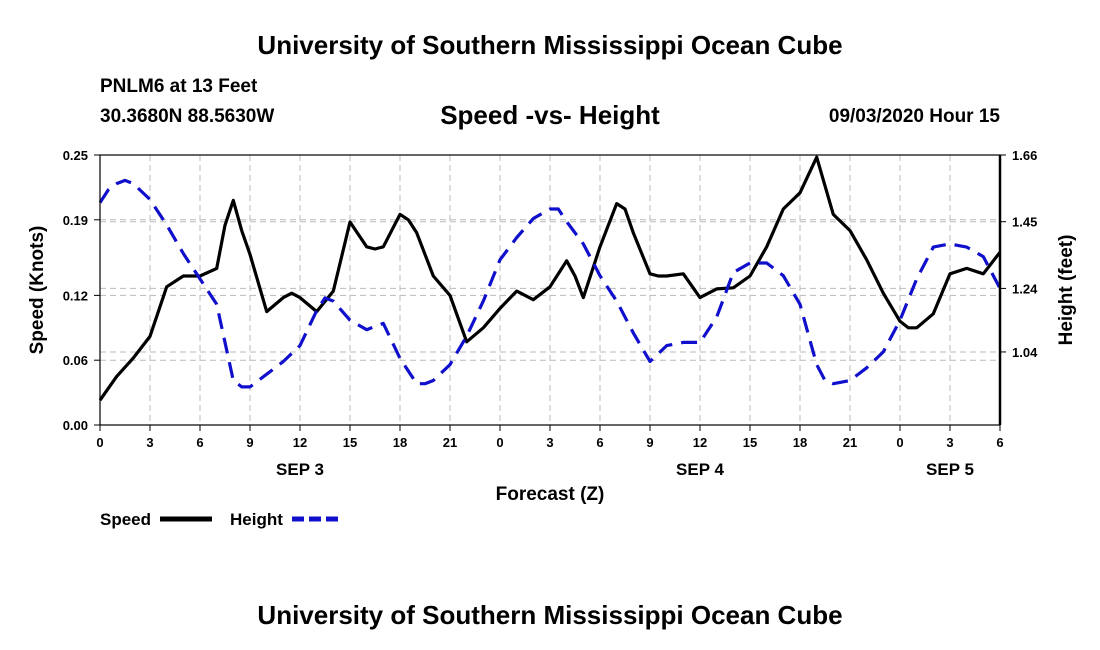  I want to click on y-tick-label: 0.12, so click(75, 295).